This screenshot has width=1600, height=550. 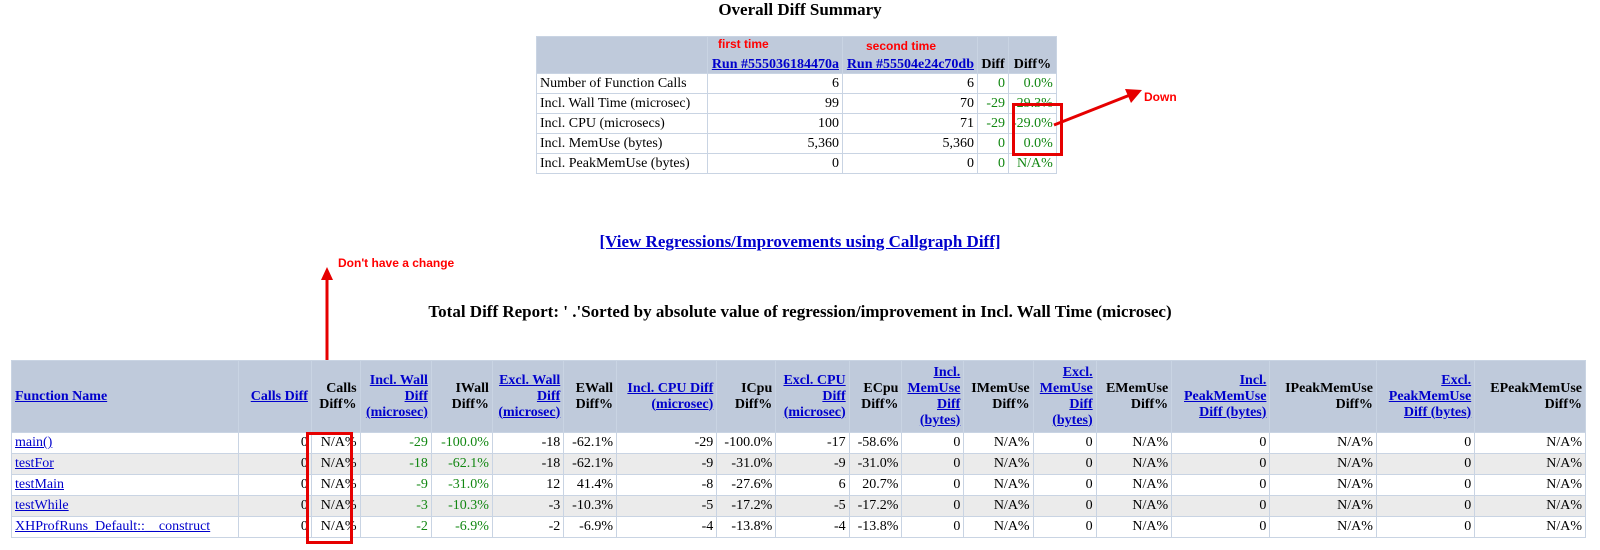 What do you see at coordinates (875, 443) in the screenshot?
I see `diff-value-cell: -58.6%` at bounding box center [875, 443].